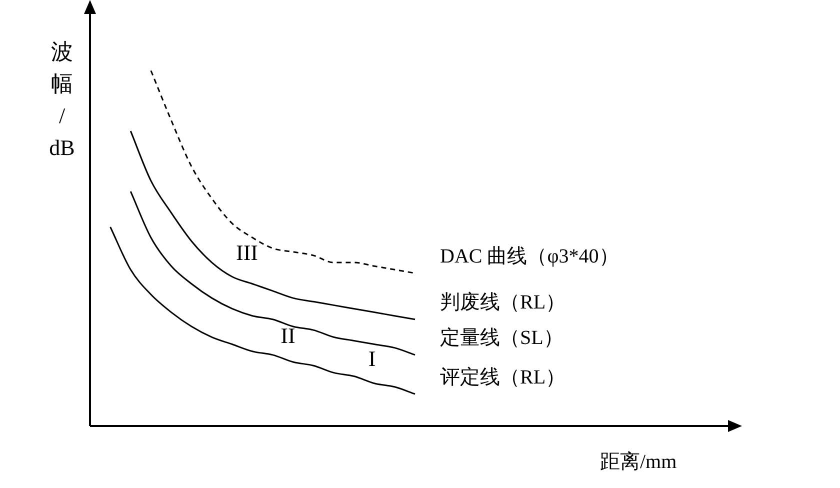  What do you see at coordinates (529, 256) in the screenshot?
I see `series-label: DAC 曲线（φ3*40）` at bounding box center [529, 256].